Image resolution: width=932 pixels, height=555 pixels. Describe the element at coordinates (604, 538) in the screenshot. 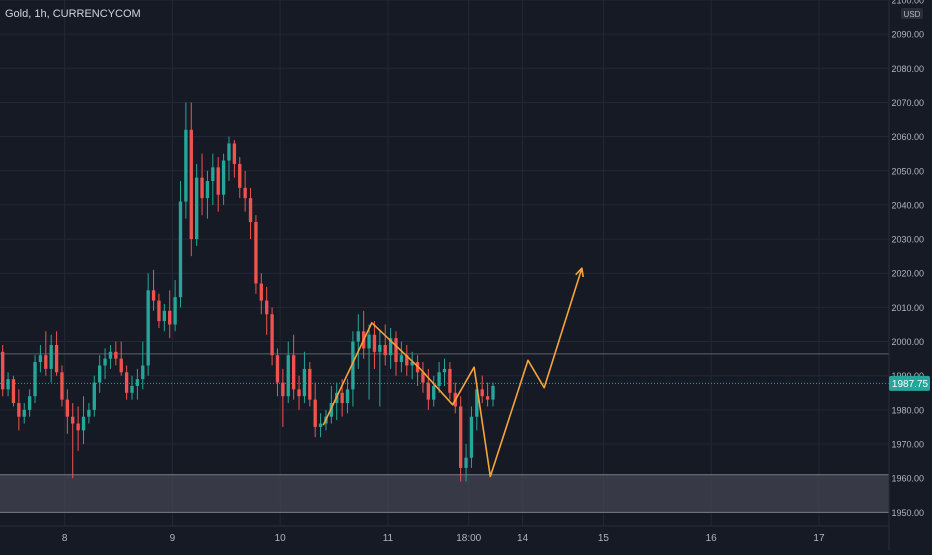

I see `time-tick-label: 15` at that location.